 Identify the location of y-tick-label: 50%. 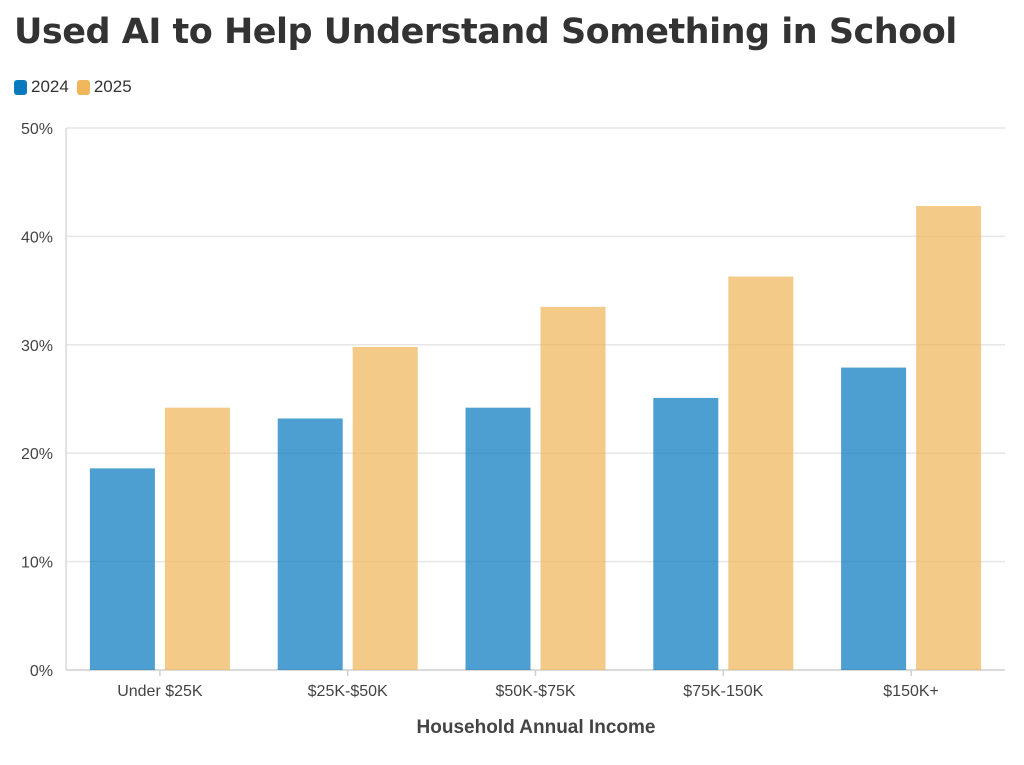
(37, 129).